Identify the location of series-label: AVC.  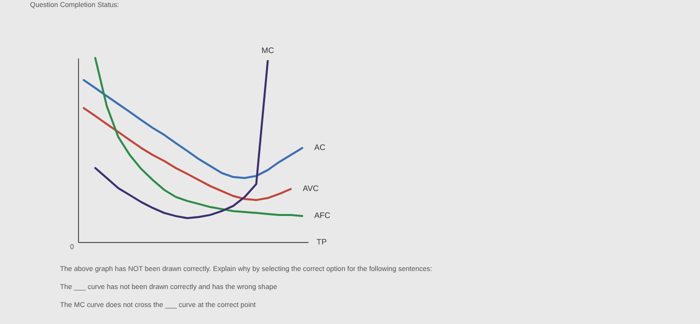
(310, 189).